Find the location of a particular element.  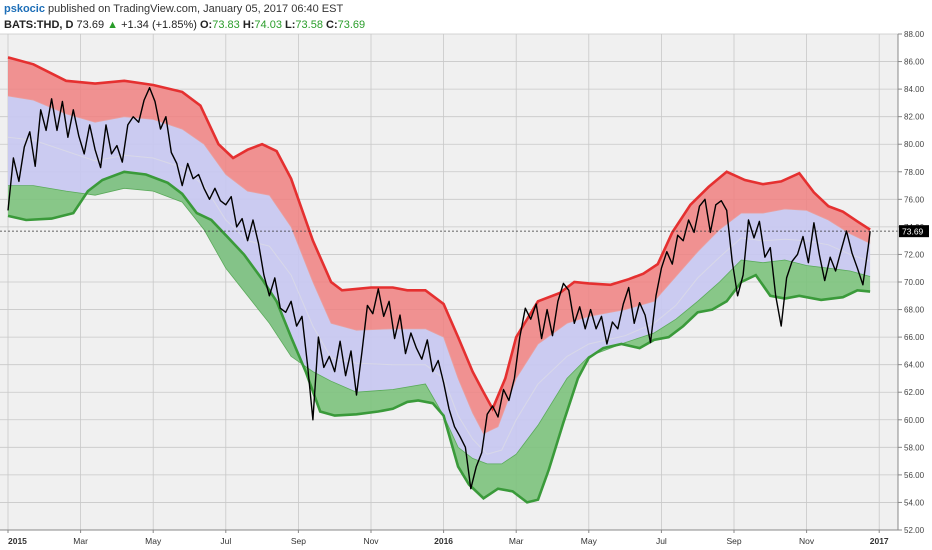

high-label: H: is located at coordinates (248, 25).